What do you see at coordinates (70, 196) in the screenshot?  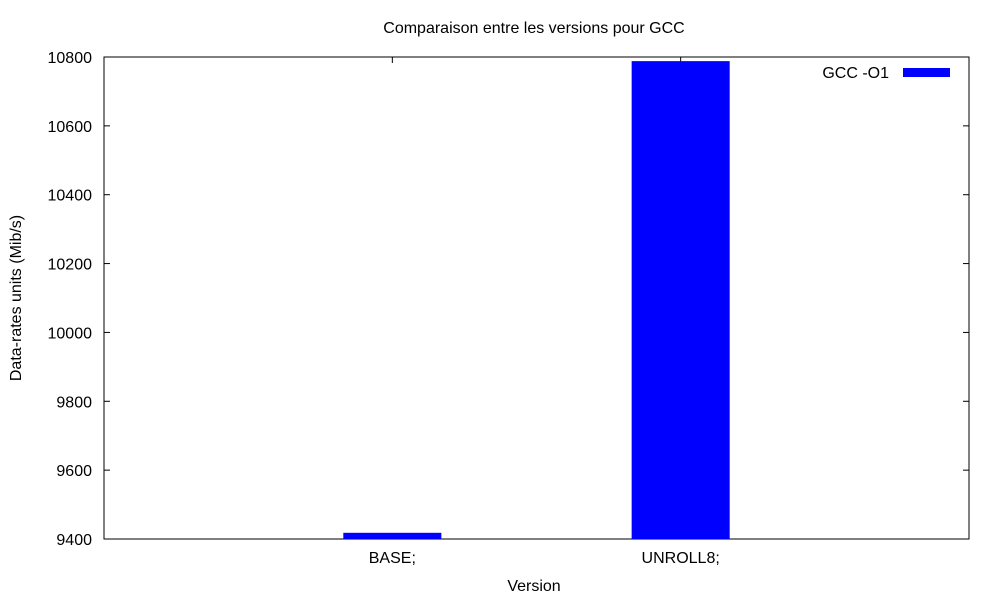 I see `y-tick-label: 10400` at bounding box center [70, 196].